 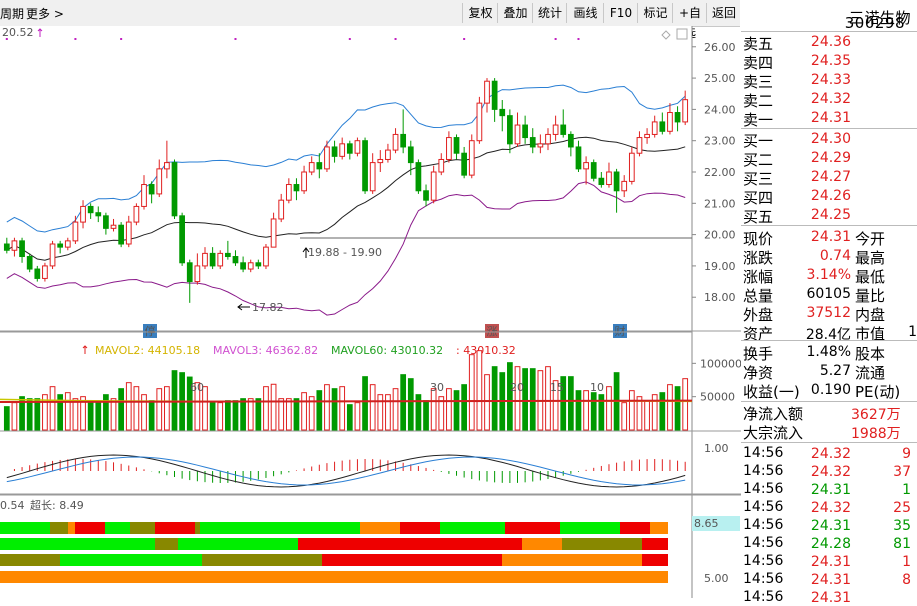 I want to click on trade-price-5: 24.28, so click(x=830, y=544).